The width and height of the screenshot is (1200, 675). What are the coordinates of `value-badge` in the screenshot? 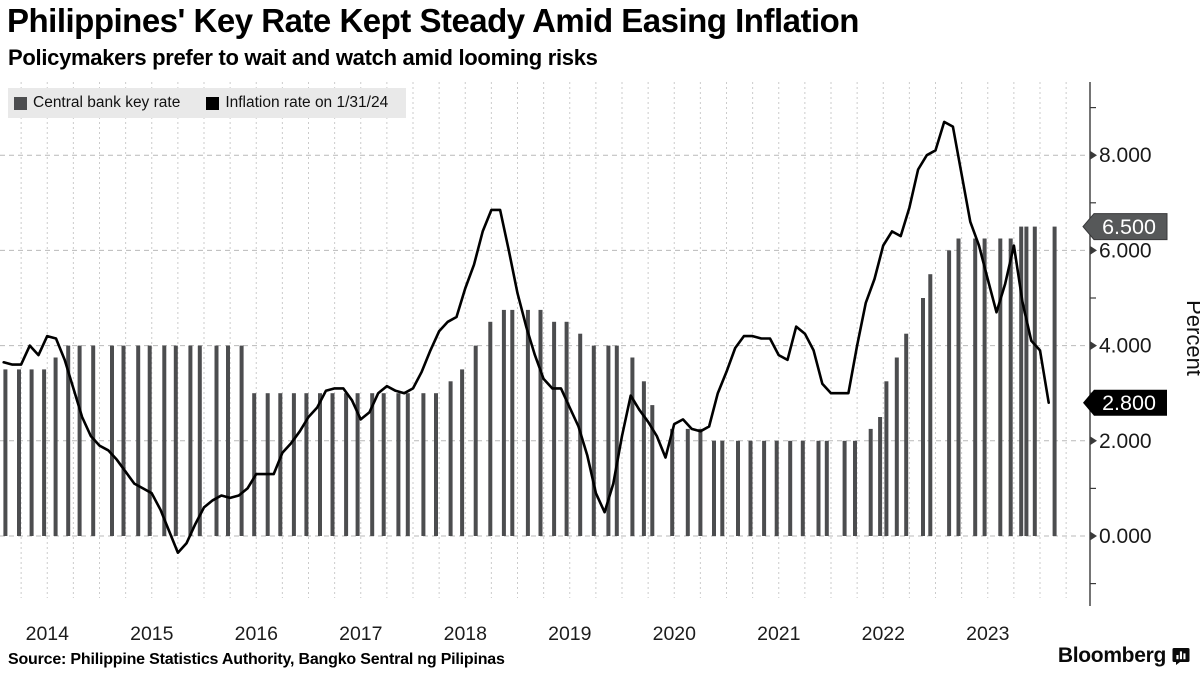 It's located at (1125, 227).